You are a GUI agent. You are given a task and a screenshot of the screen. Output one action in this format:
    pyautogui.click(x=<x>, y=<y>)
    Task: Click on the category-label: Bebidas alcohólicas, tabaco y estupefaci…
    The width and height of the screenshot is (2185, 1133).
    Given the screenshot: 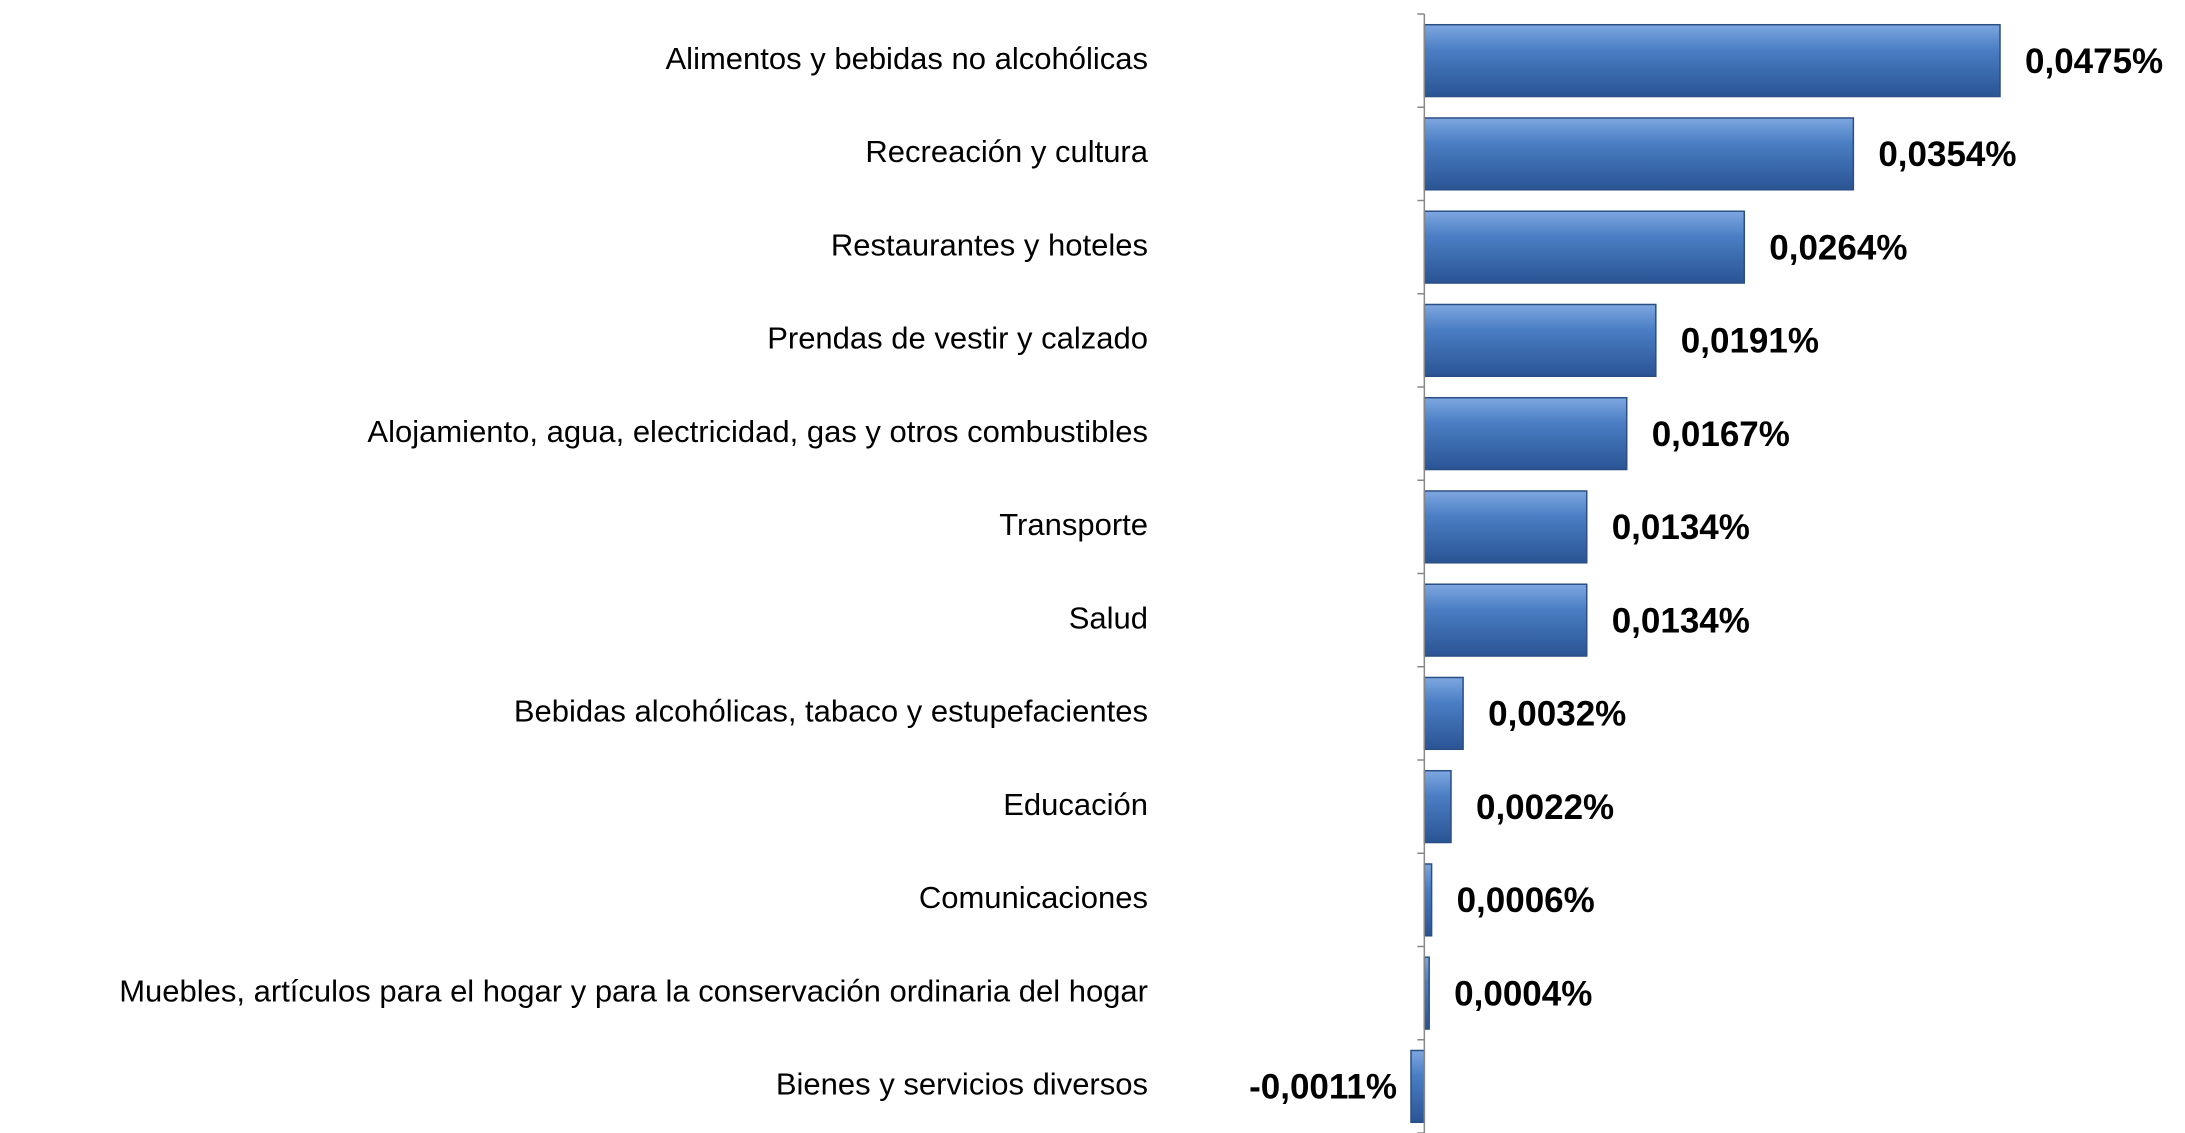 What is the action you would take?
    pyautogui.click(x=831, y=711)
    